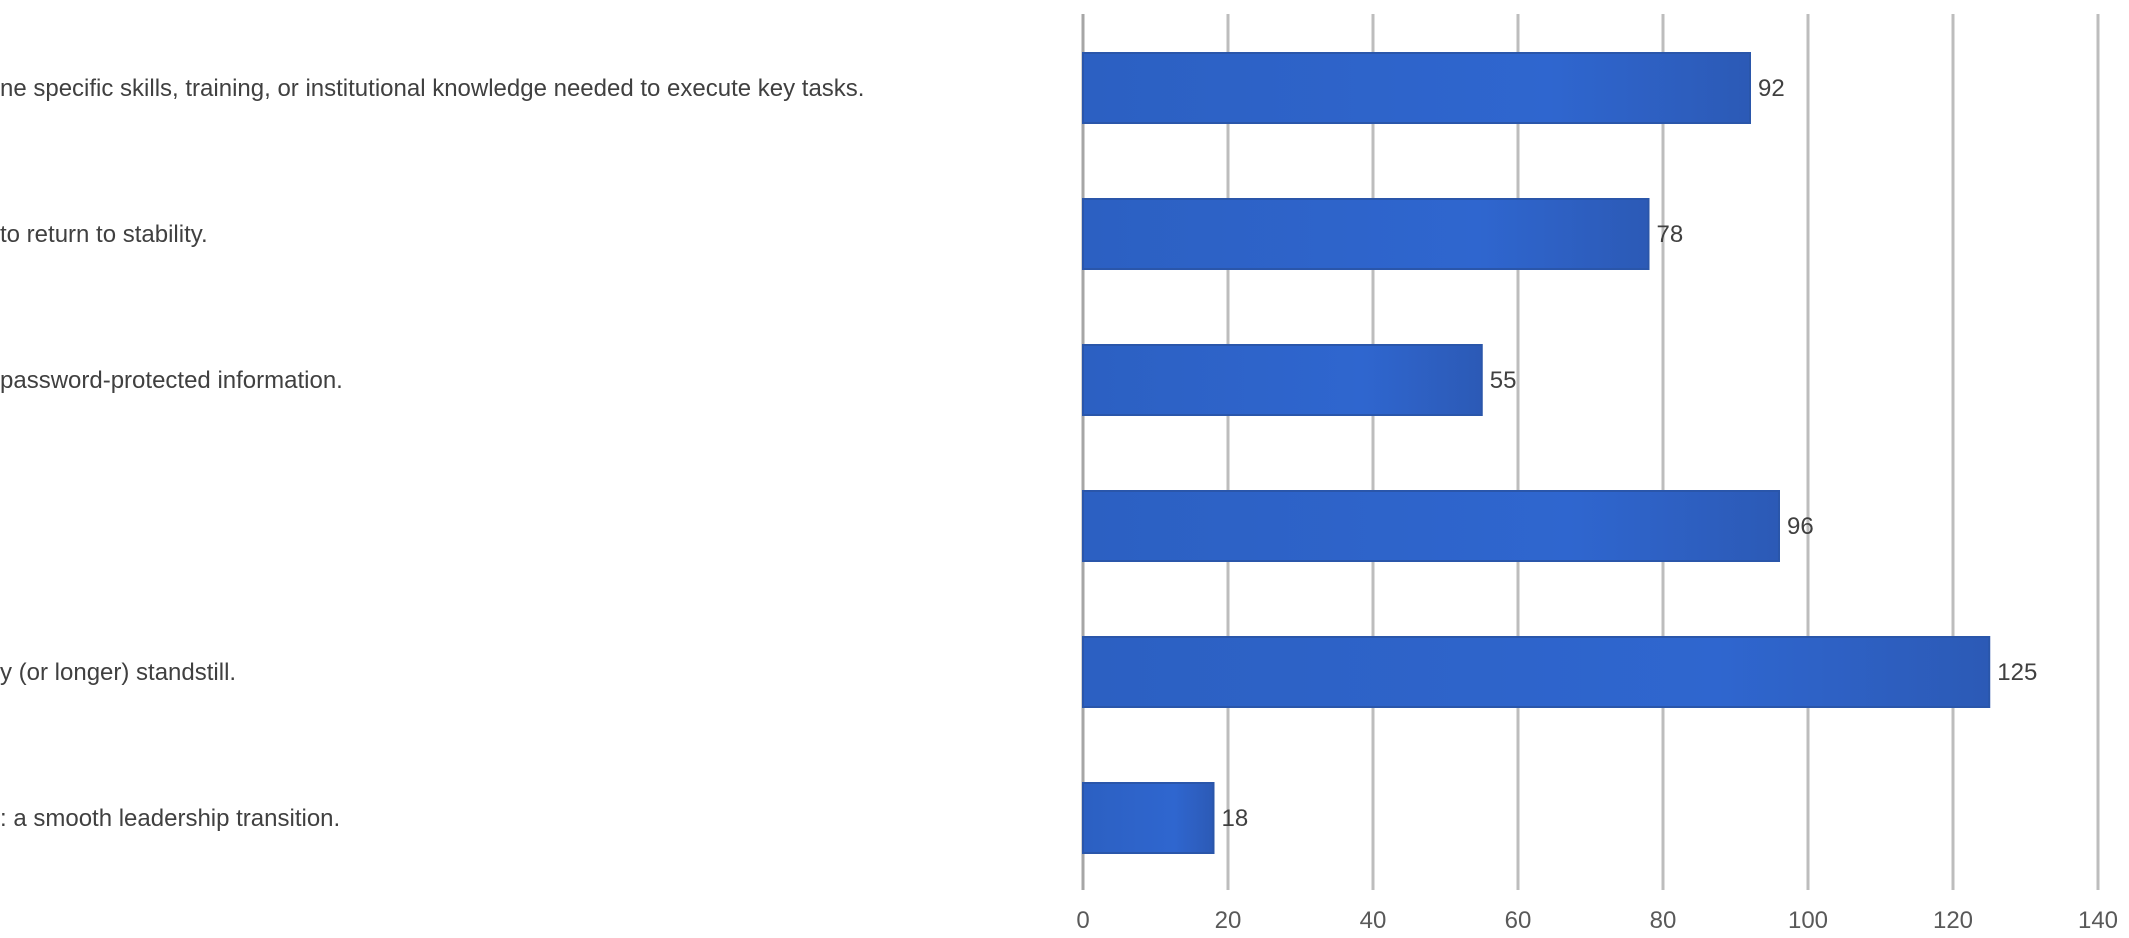 This screenshot has height=938, width=2129. What do you see at coordinates (1082, 920) in the screenshot?
I see `x-tick-label-0: 0` at bounding box center [1082, 920].